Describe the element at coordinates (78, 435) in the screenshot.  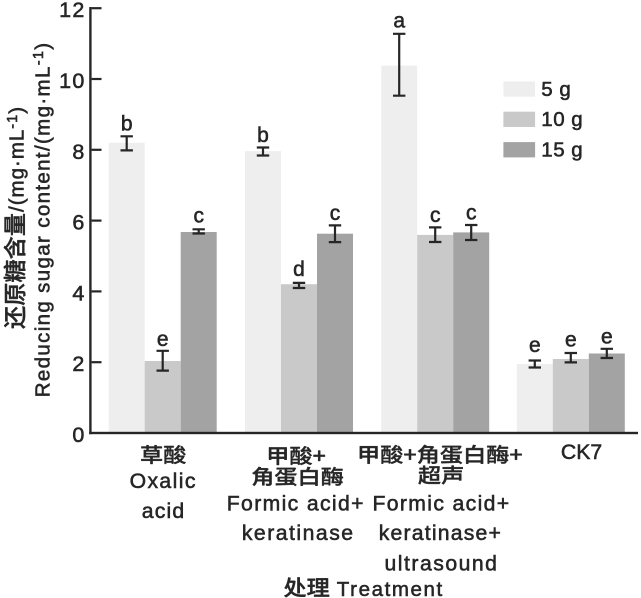
I see `svg-text: 0` at that location.